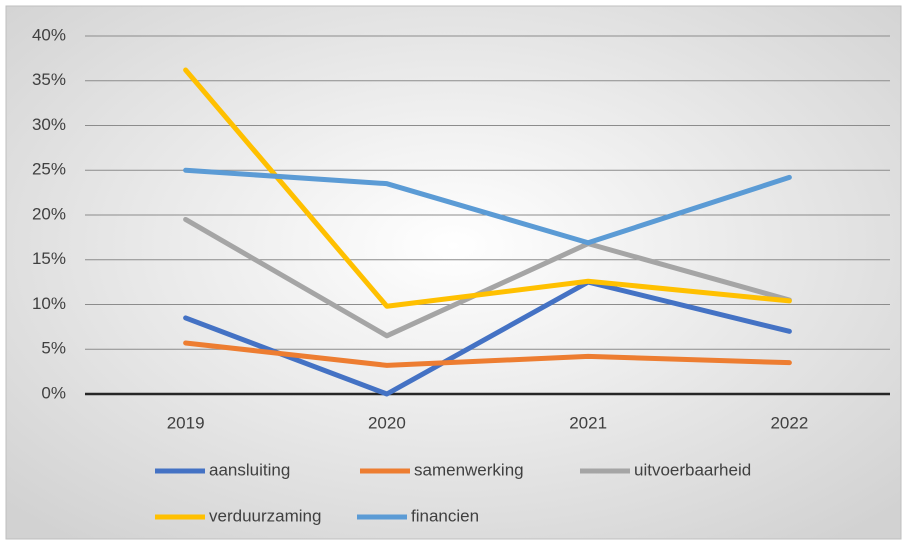 This screenshot has width=907, height=545. I want to click on legend-label: aansluiting, so click(249, 469).